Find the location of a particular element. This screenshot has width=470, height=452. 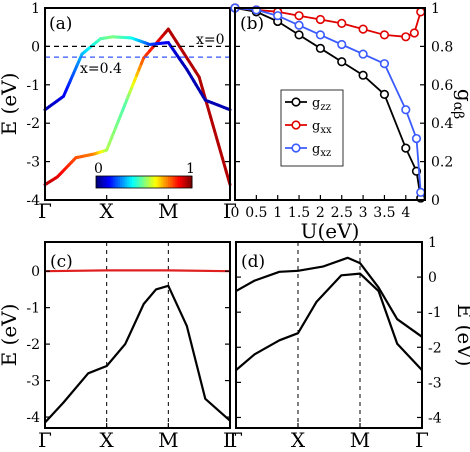

x-tick-label: Γ is located at coordinates (422, 440).